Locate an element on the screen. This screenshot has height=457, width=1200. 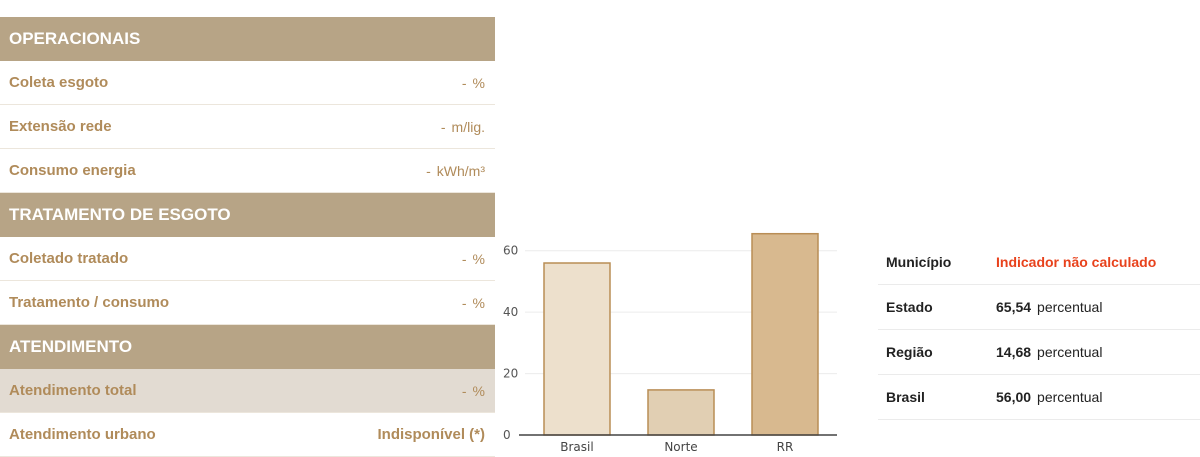
row-atendimento-total: Atendimento total -% is located at coordinates (247, 391).